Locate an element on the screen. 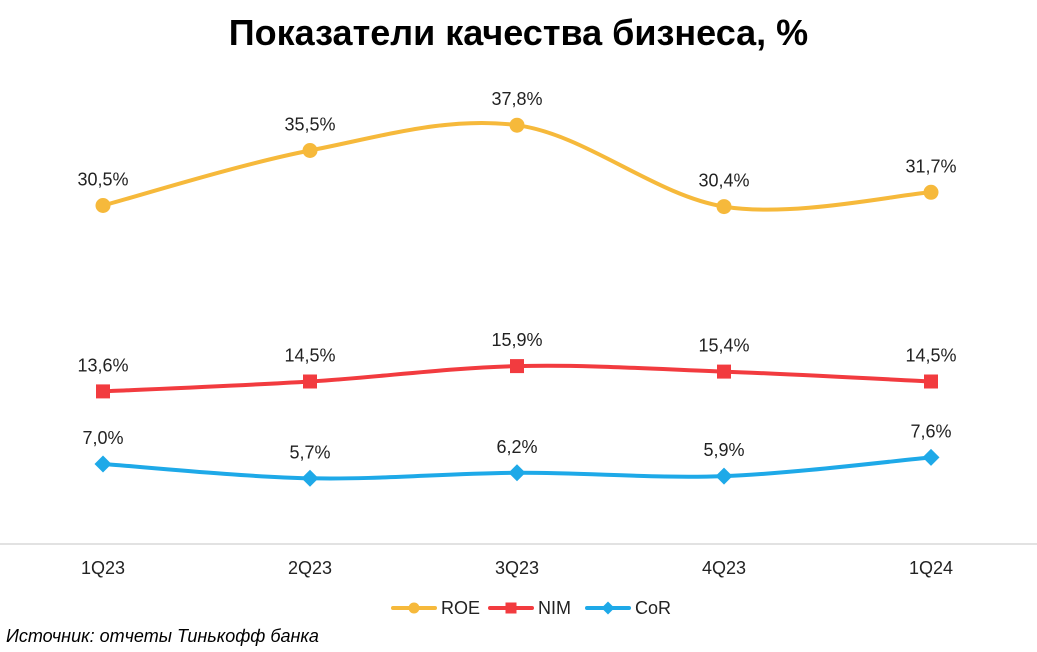 The image size is (1037, 652). data-point-nim-1q24 is located at coordinates (931, 381).